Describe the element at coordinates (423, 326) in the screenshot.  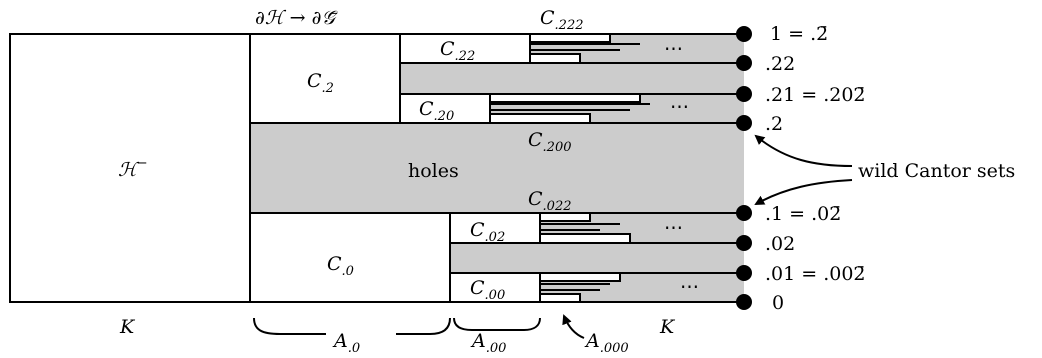
I see `a0-brace-right` at that location.